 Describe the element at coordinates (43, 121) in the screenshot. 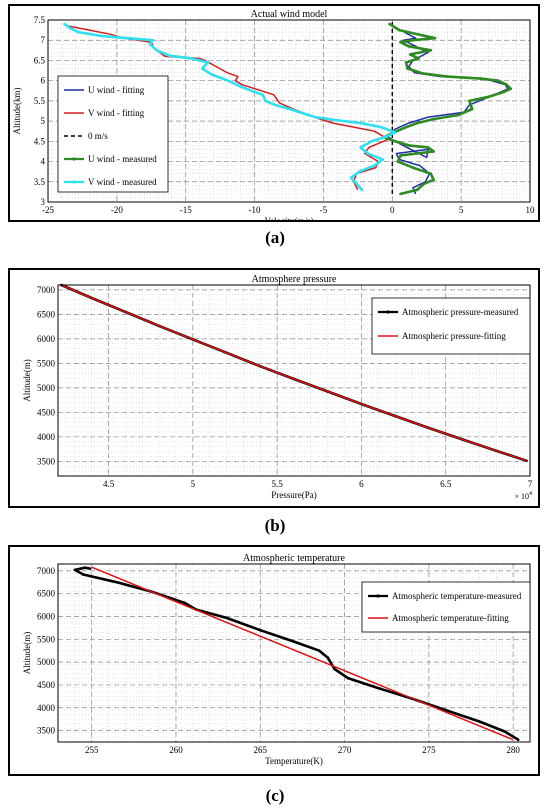

I see `y-tick-label: 5` at that location.